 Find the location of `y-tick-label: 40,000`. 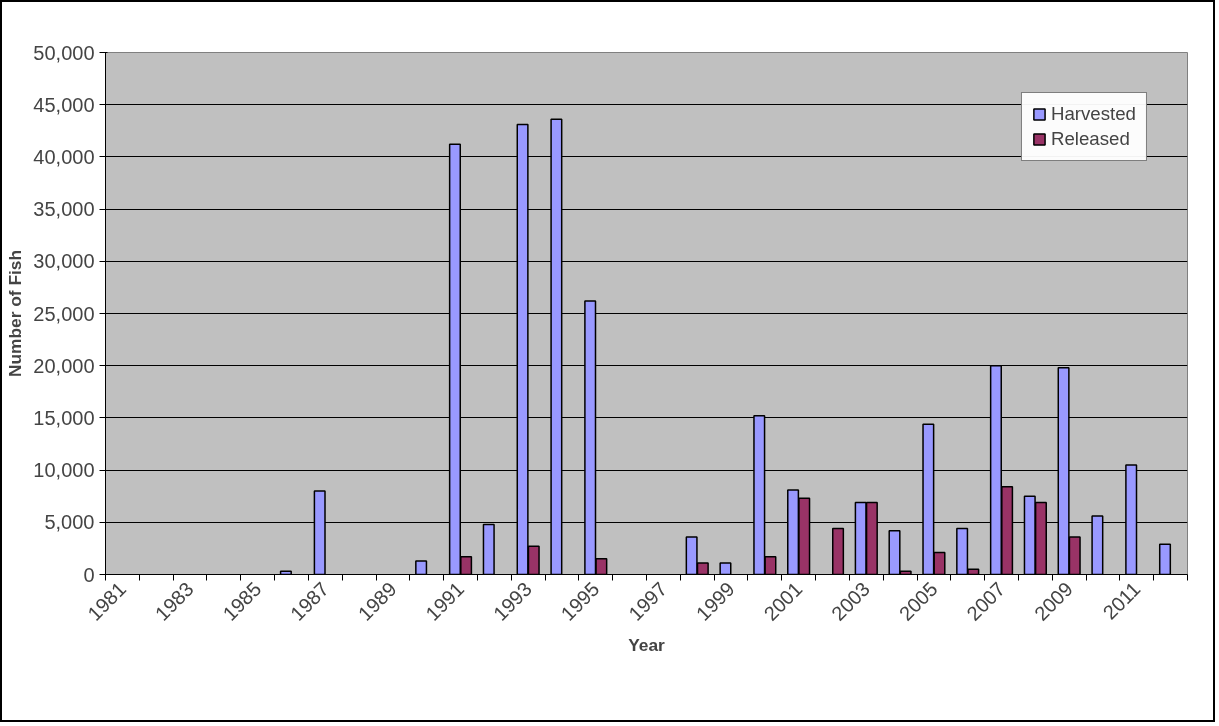

y-tick-label: 40,000 is located at coordinates (64, 156).